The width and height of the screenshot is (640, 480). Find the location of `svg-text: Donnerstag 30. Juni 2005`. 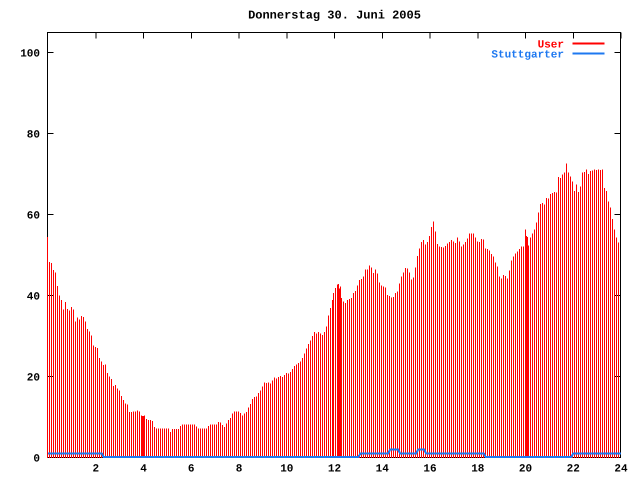

svg-text: Donnerstag 30. Juni 2005 is located at coordinates (334, 16).